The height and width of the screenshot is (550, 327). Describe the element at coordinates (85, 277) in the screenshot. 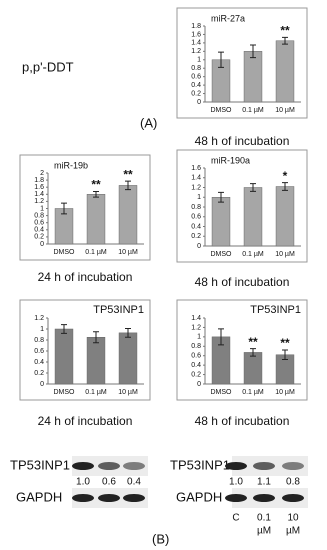

I see `chart-caption: 24 h of incubation` at that location.